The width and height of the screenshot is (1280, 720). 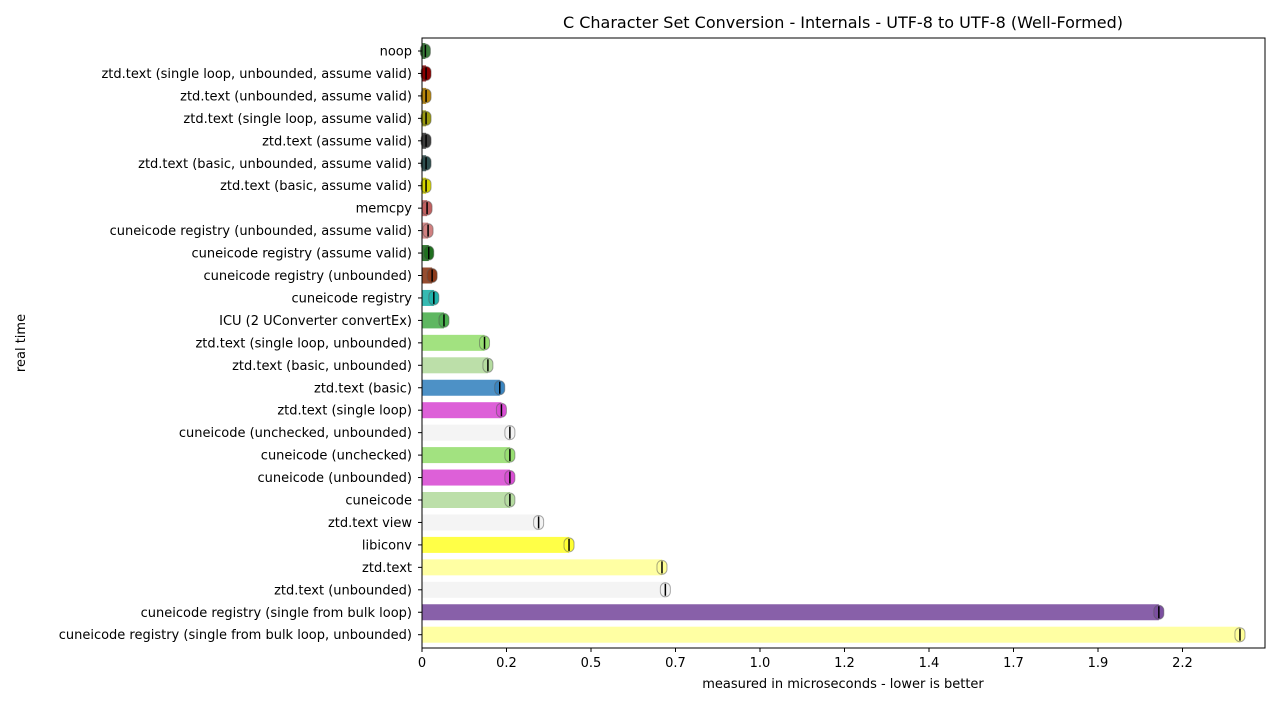 I want to click on category-label: ICU (2 UConverter convertEx), so click(x=315, y=321).